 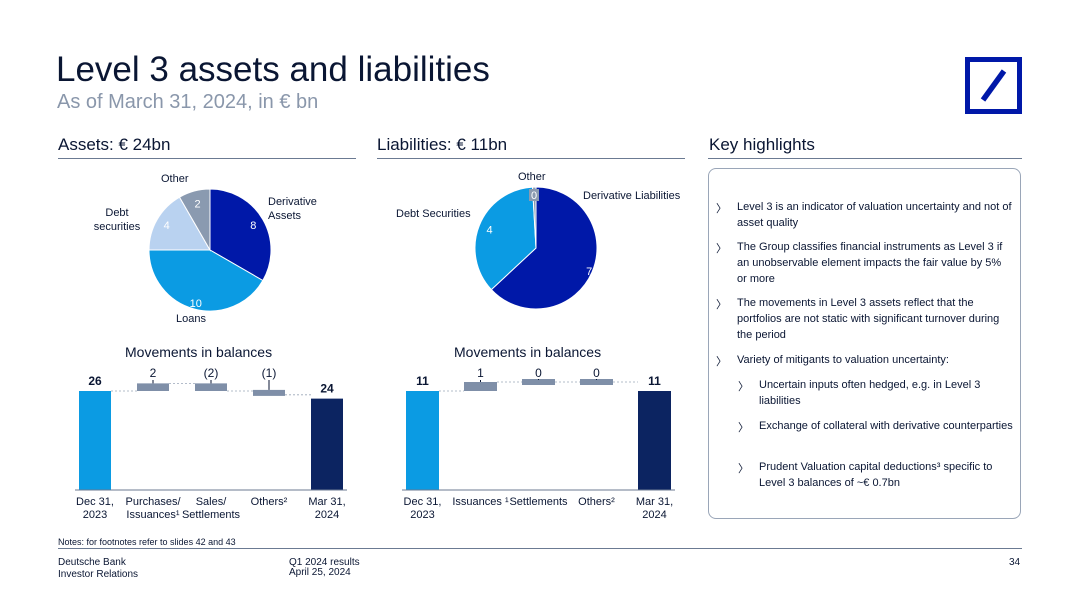 What do you see at coordinates (196, 304) in the screenshot?
I see `assets-pie-value-label: 10` at bounding box center [196, 304].